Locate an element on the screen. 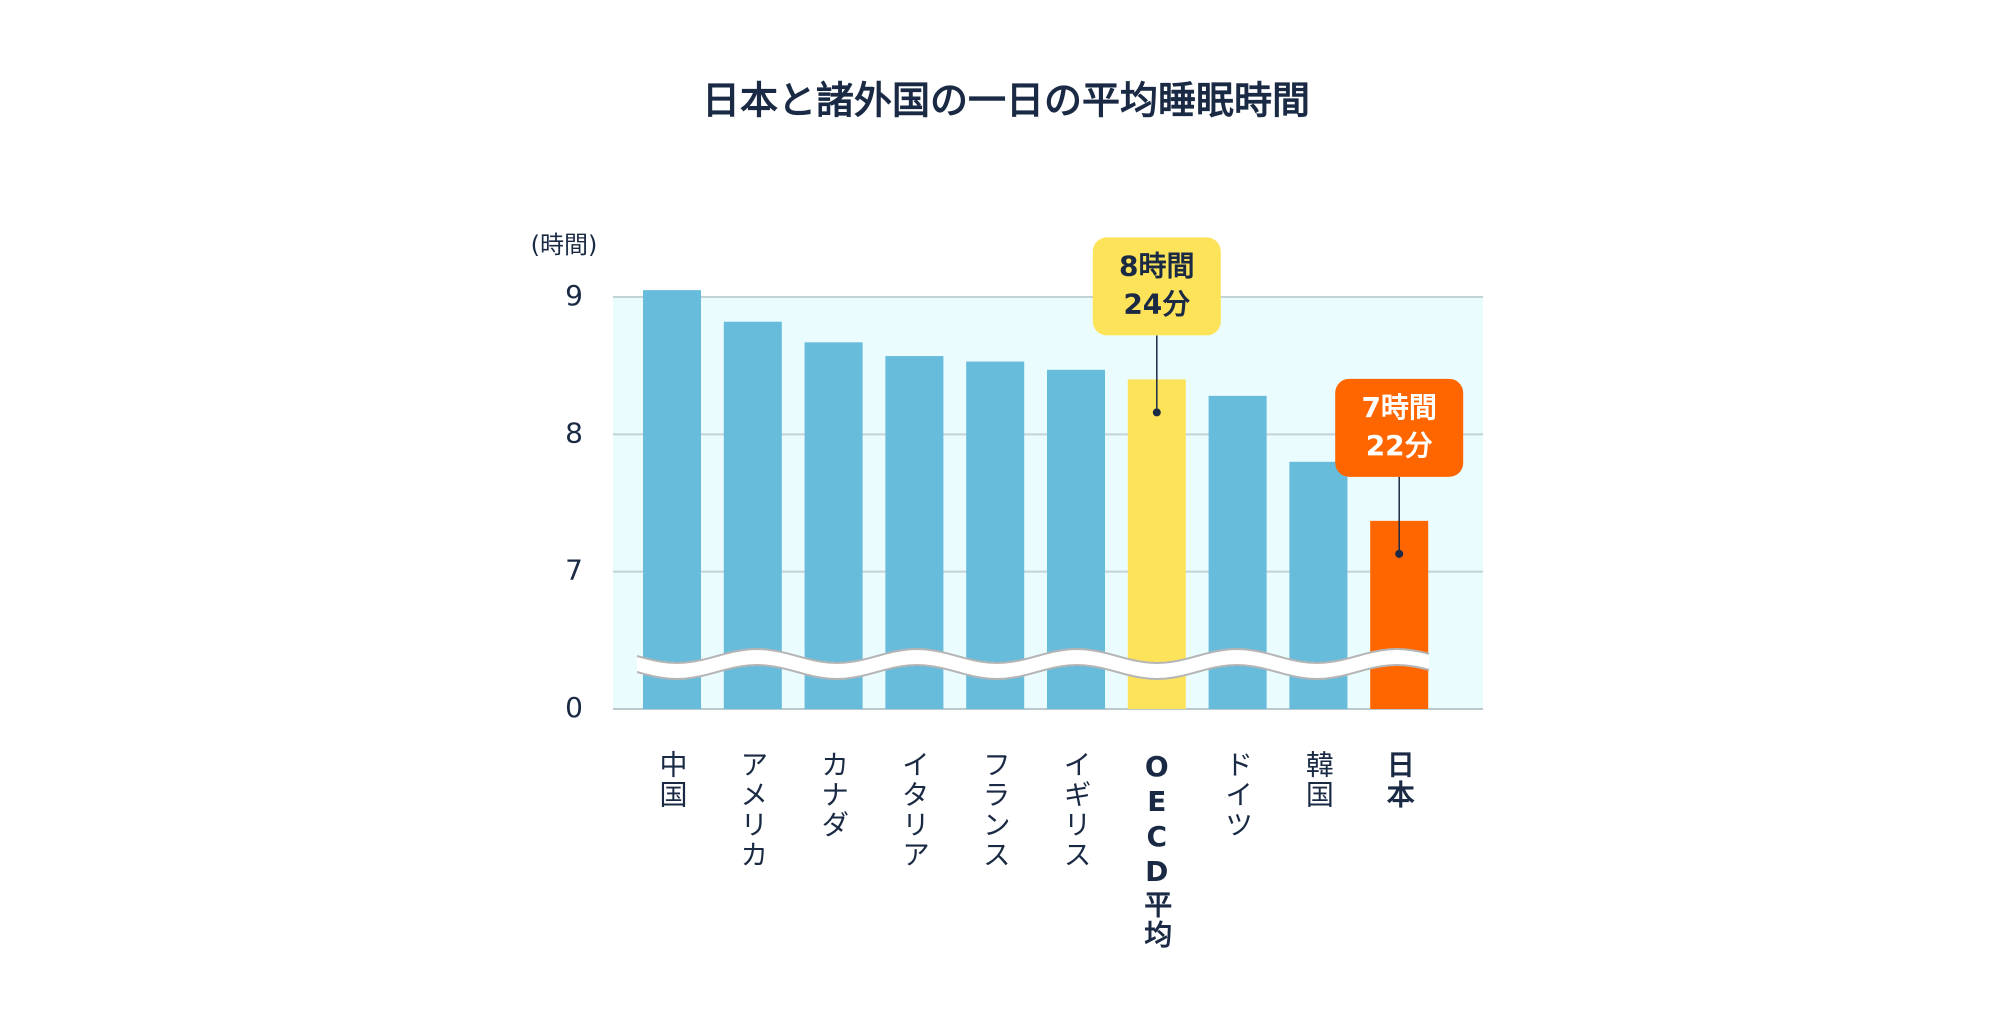 The height and width of the screenshot is (1020, 2000). y-tick-label: 0 is located at coordinates (574, 707).